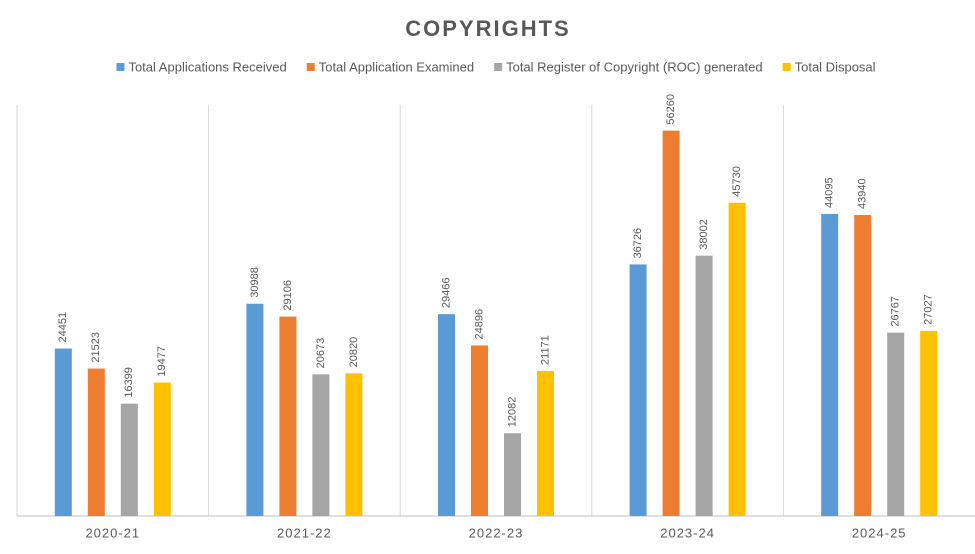 This screenshot has width=975, height=554. What do you see at coordinates (687, 532) in the screenshot?
I see `x-tick-label: 2023-24` at bounding box center [687, 532].